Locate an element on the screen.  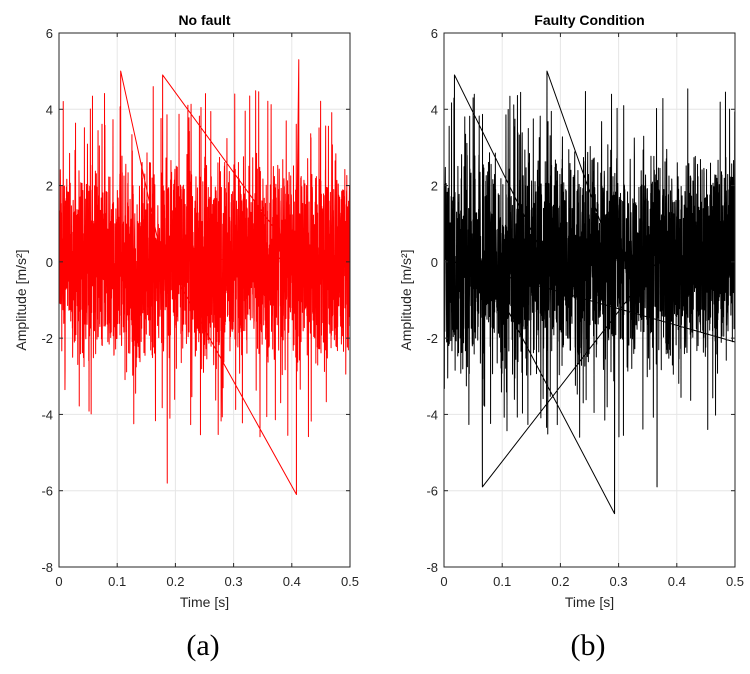
chart-title: No fault is located at coordinates (204, 20).